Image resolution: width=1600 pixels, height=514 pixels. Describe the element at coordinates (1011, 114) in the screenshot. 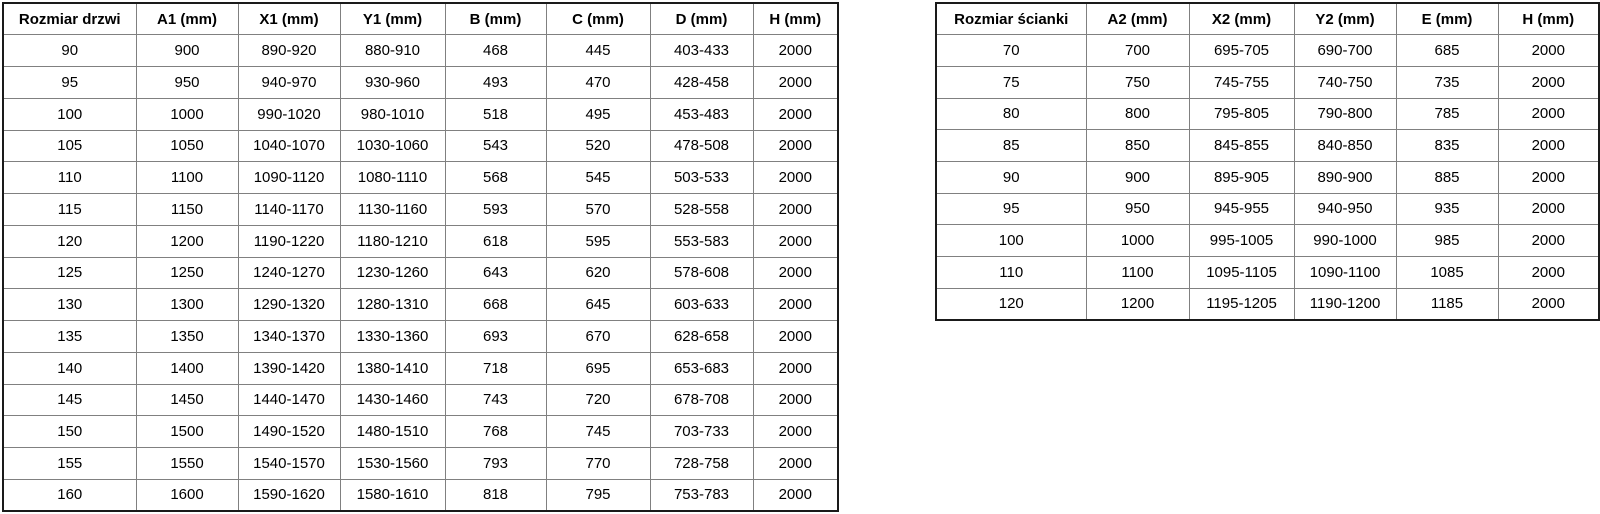

I see `table-cell: 80` at that location.